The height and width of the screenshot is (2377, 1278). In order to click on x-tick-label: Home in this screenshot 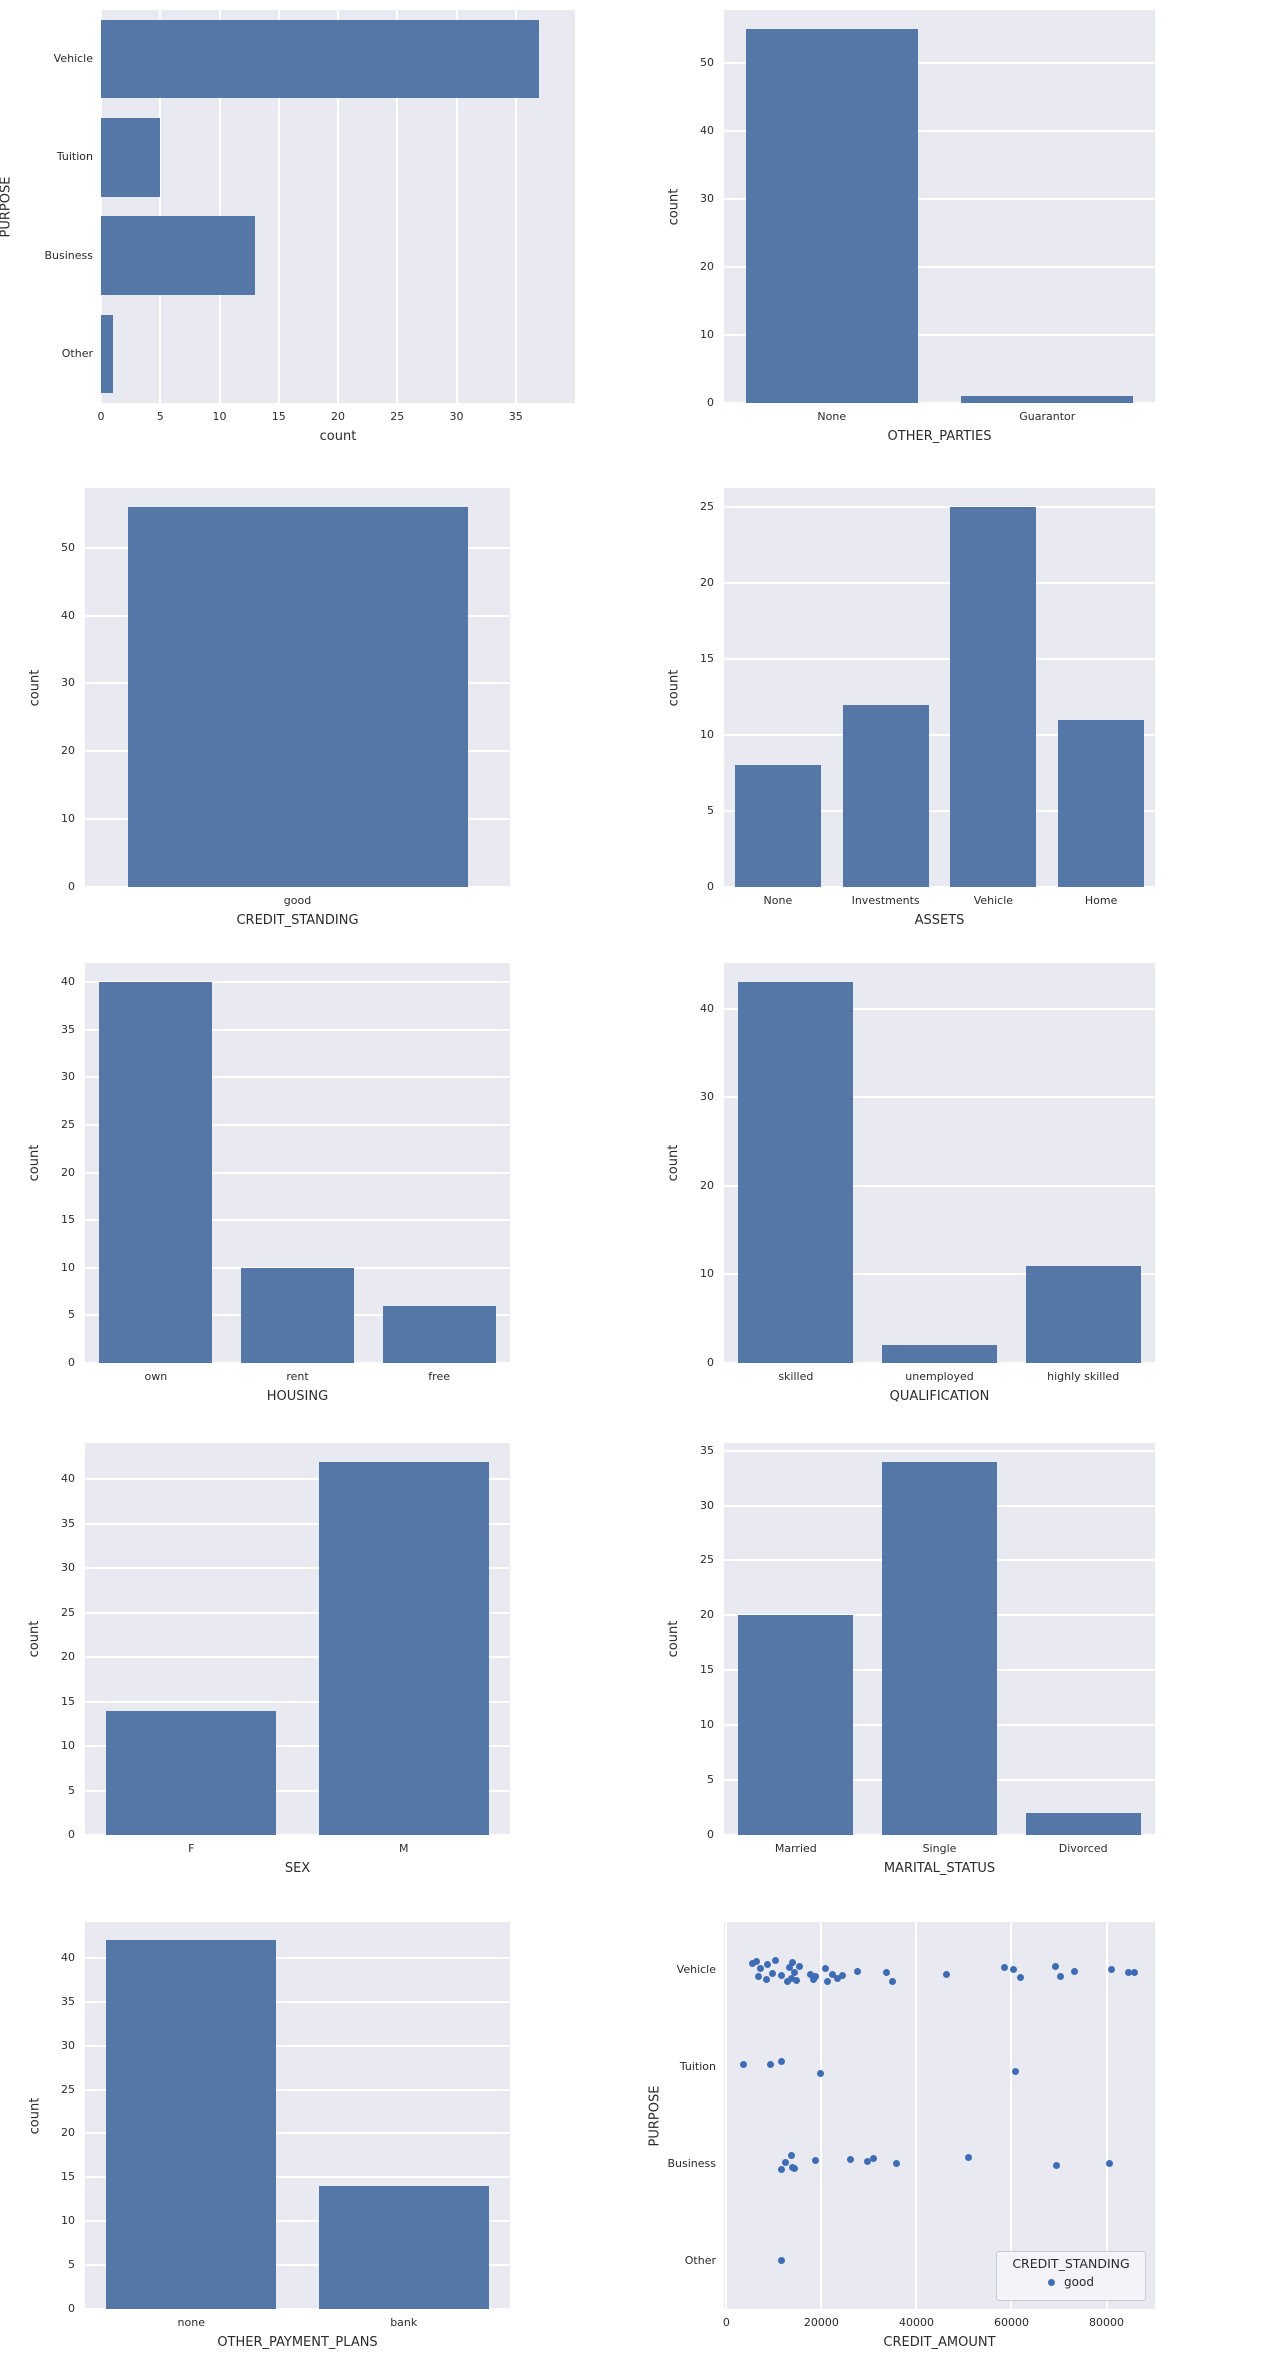, I will do `click(1101, 900)`.